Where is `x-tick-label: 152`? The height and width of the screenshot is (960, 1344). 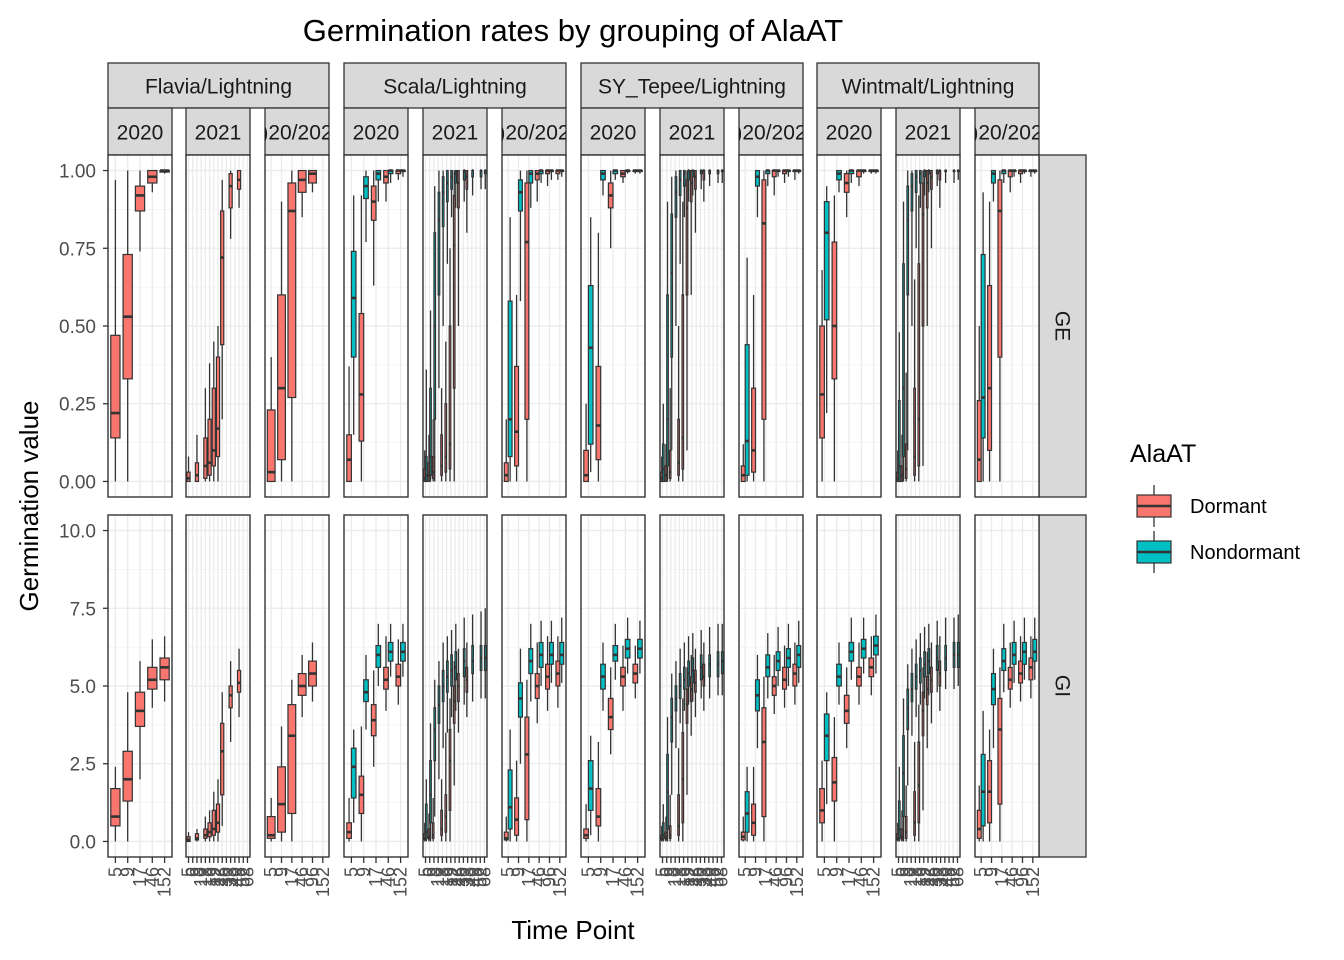
x-tick-label: 152 is located at coordinates (874, 882).